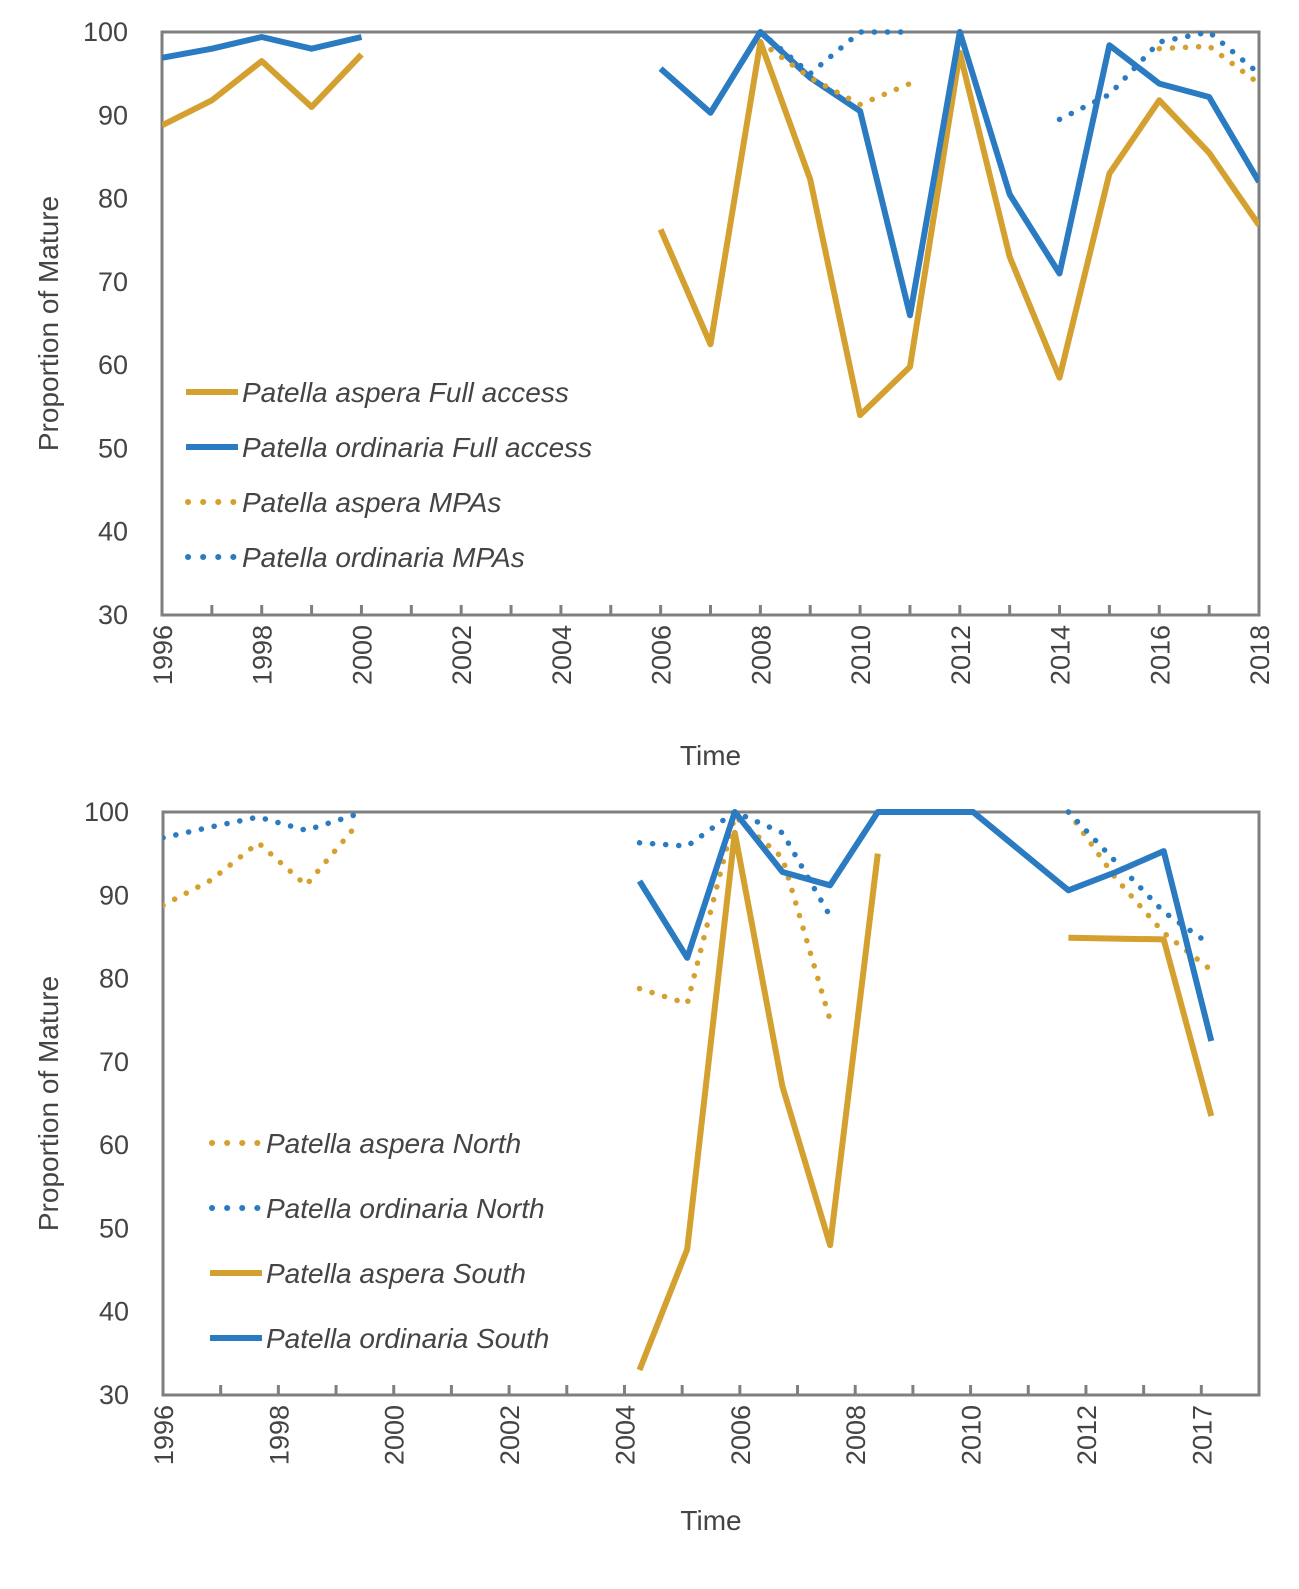 The image size is (1299, 1589). What do you see at coordinates (407, 1338) in the screenshot?
I see `legend-label: Patella ordinaria South` at bounding box center [407, 1338].